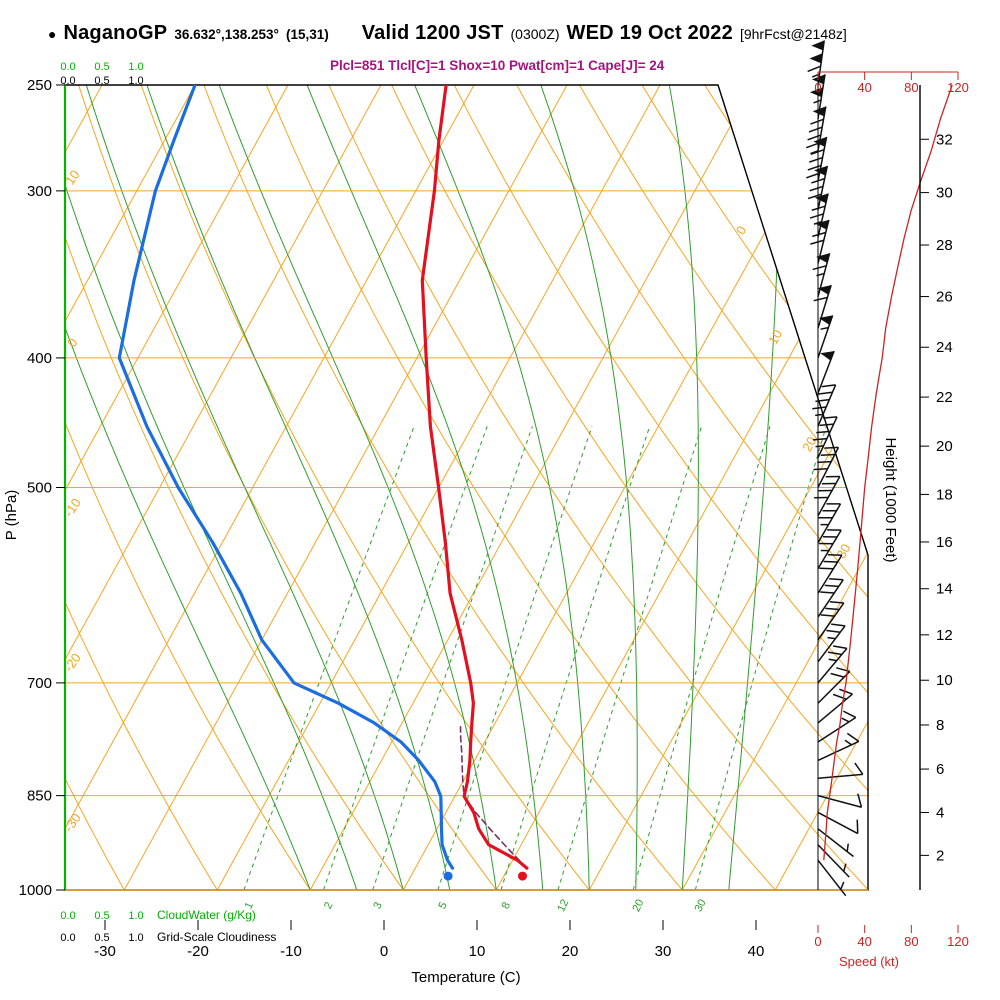  What do you see at coordinates (834, 468) in the screenshot?
I see `wind-barbs` at bounding box center [834, 468].